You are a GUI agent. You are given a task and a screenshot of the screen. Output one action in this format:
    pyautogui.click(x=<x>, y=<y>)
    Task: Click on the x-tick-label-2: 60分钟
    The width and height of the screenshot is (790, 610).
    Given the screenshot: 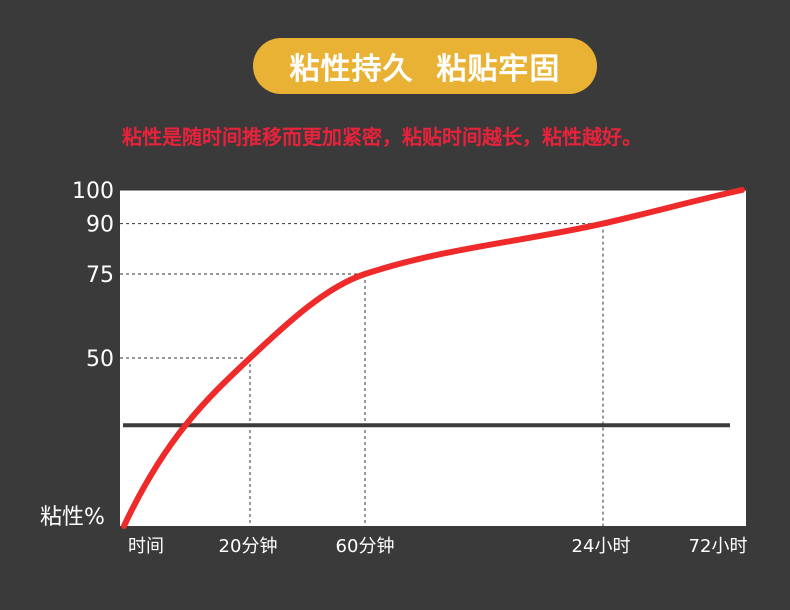 What is the action you would take?
    pyautogui.click(x=365, y=546)
    